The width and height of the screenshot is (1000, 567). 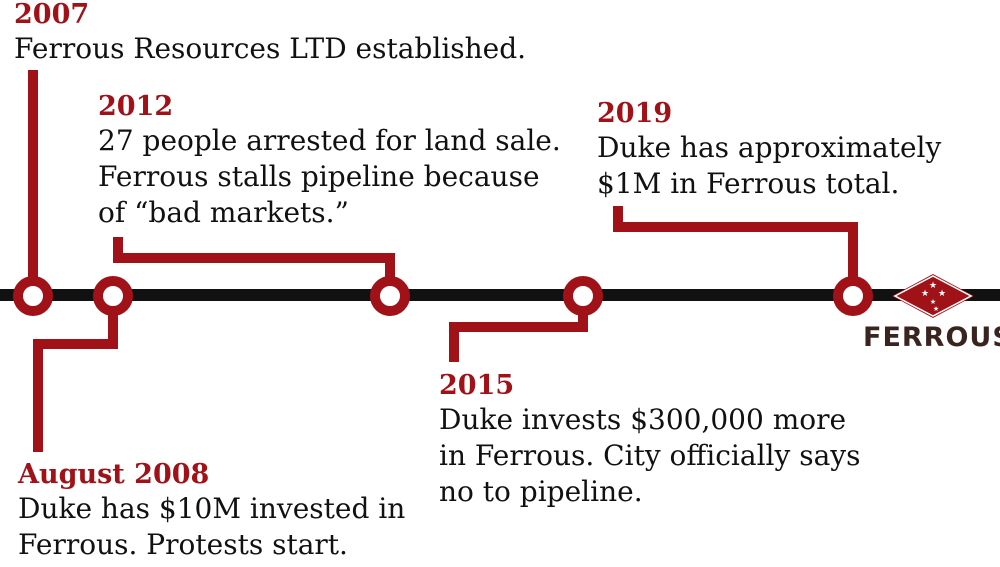 I want to click on node-2015, so click(x=583, y=296).